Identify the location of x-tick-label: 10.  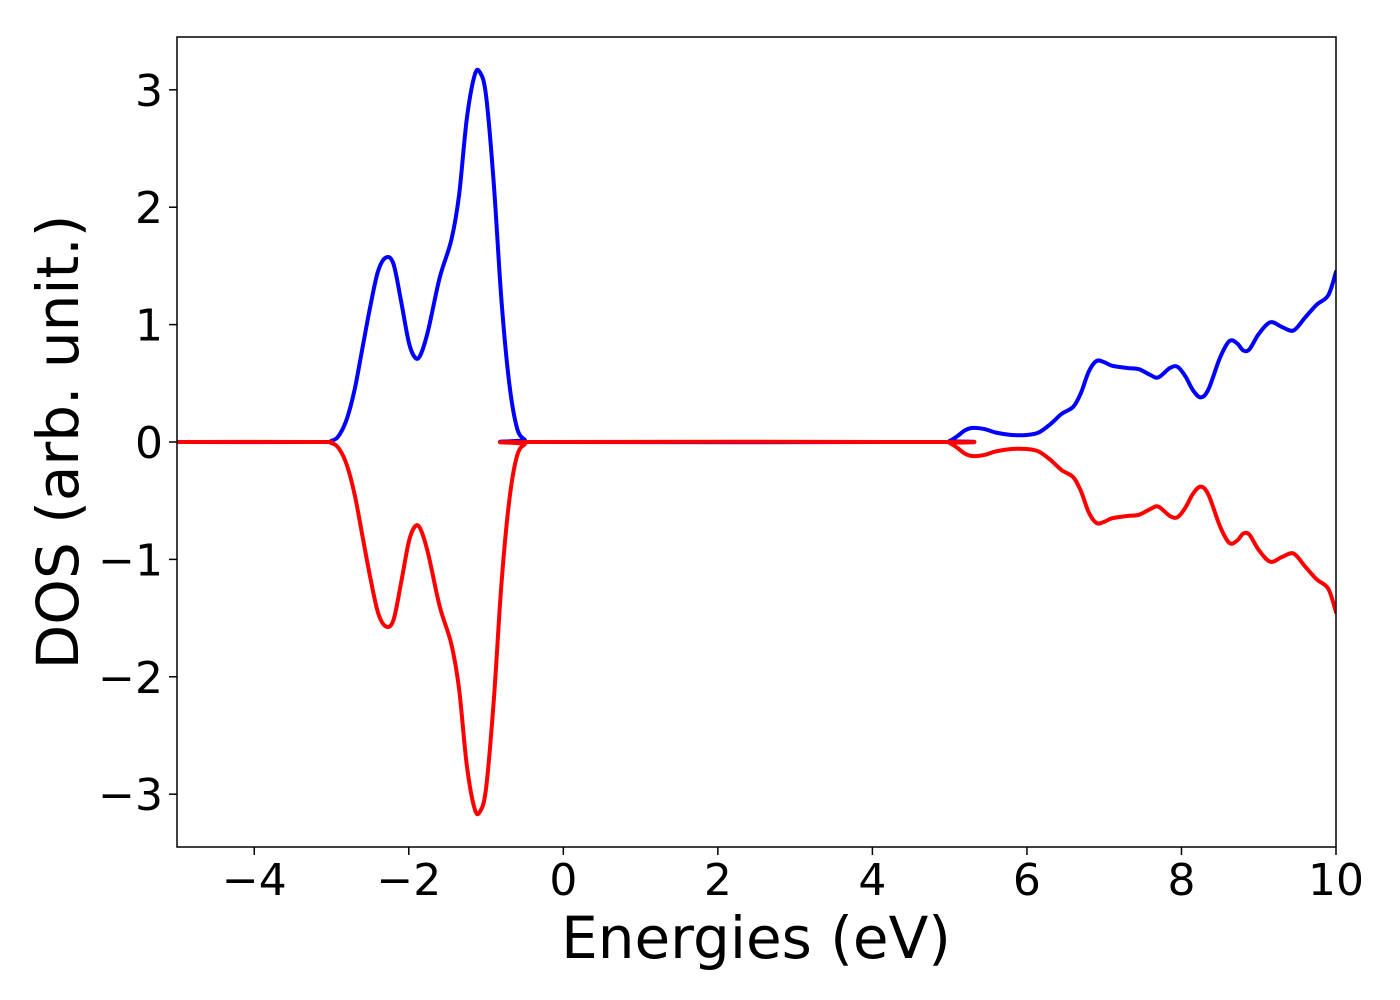
(1336, 880).